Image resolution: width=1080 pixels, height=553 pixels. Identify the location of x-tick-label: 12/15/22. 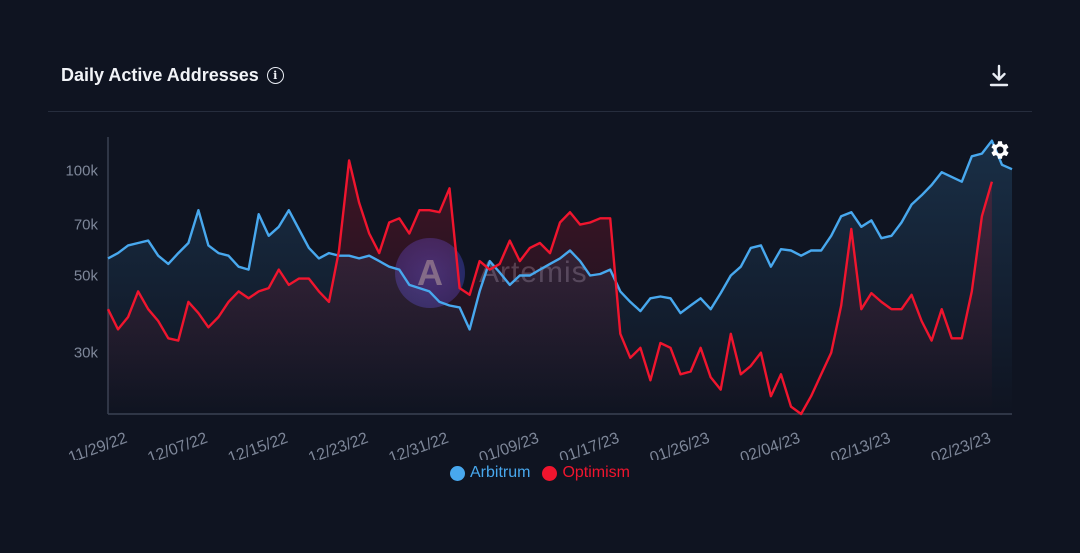
(258, 445).